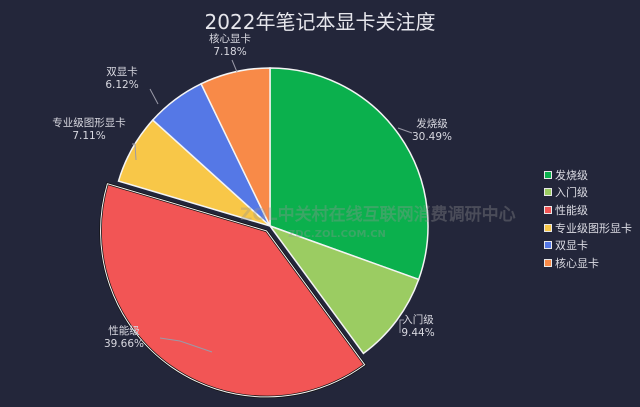  What do you see at coordinates (320, 22) in the screenshot?
I see `chart-title: 2022年笔记本显卡关注度` at bounding box center [320, 22].